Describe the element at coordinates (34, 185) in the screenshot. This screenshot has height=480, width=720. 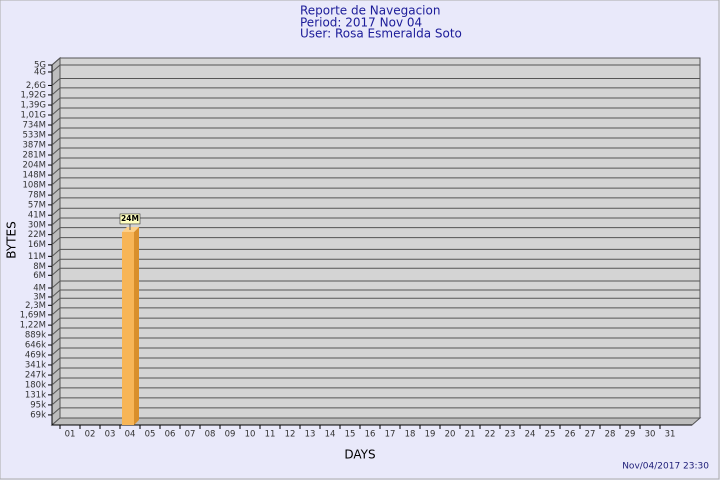
I see `y-tick-label: 108M` at that location.